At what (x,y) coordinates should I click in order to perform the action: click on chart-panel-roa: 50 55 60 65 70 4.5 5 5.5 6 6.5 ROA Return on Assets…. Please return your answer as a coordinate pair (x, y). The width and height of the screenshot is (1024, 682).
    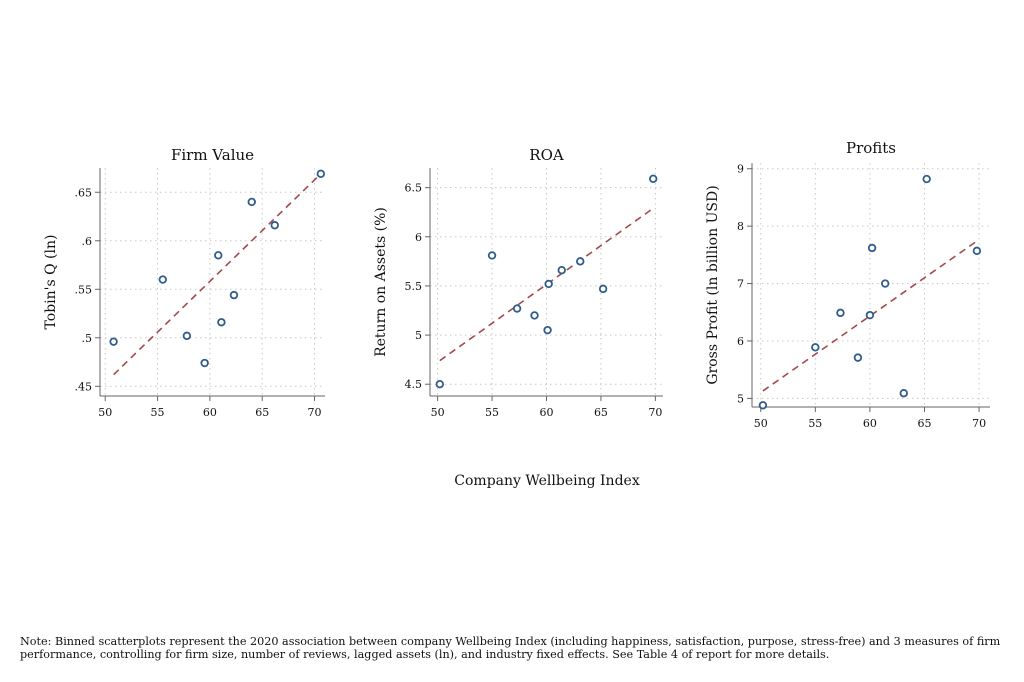
    Looking at the image, I should click on (518, 282).